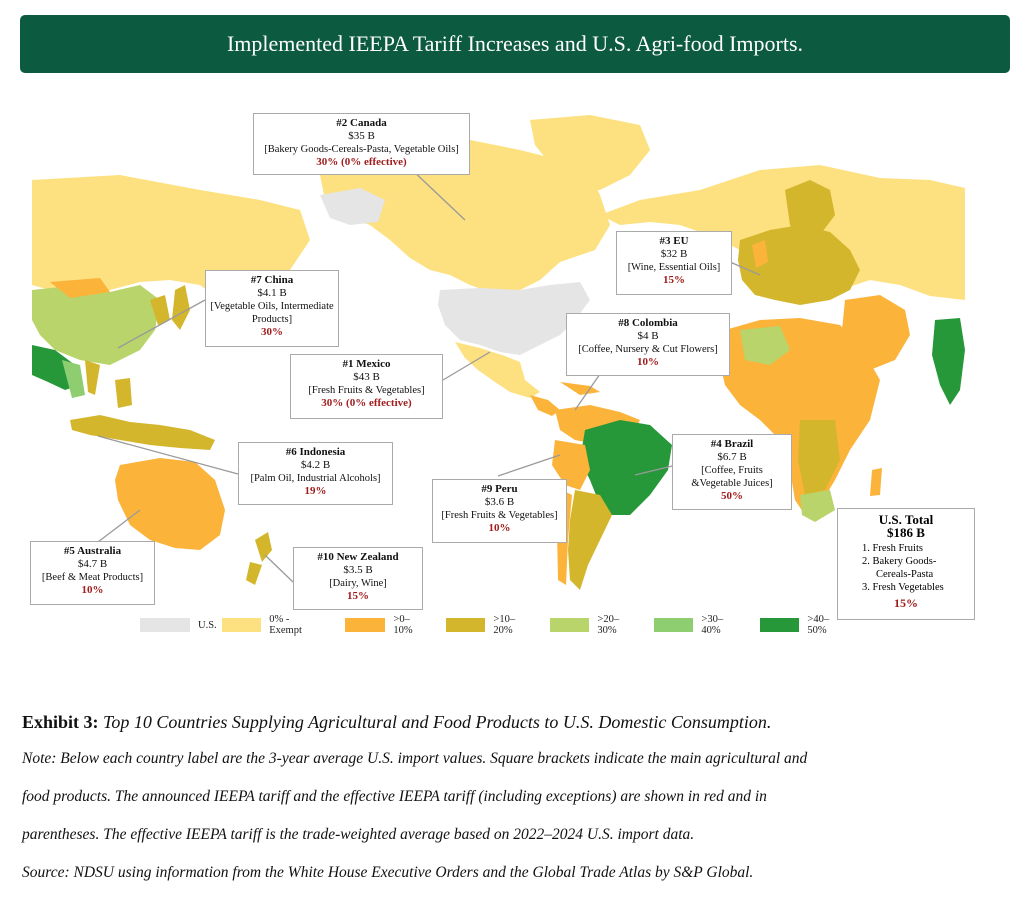 The width and height of the screenshot is (1024, 910). I want to click on us-total-title: U.S. Total, so click(906, 519).